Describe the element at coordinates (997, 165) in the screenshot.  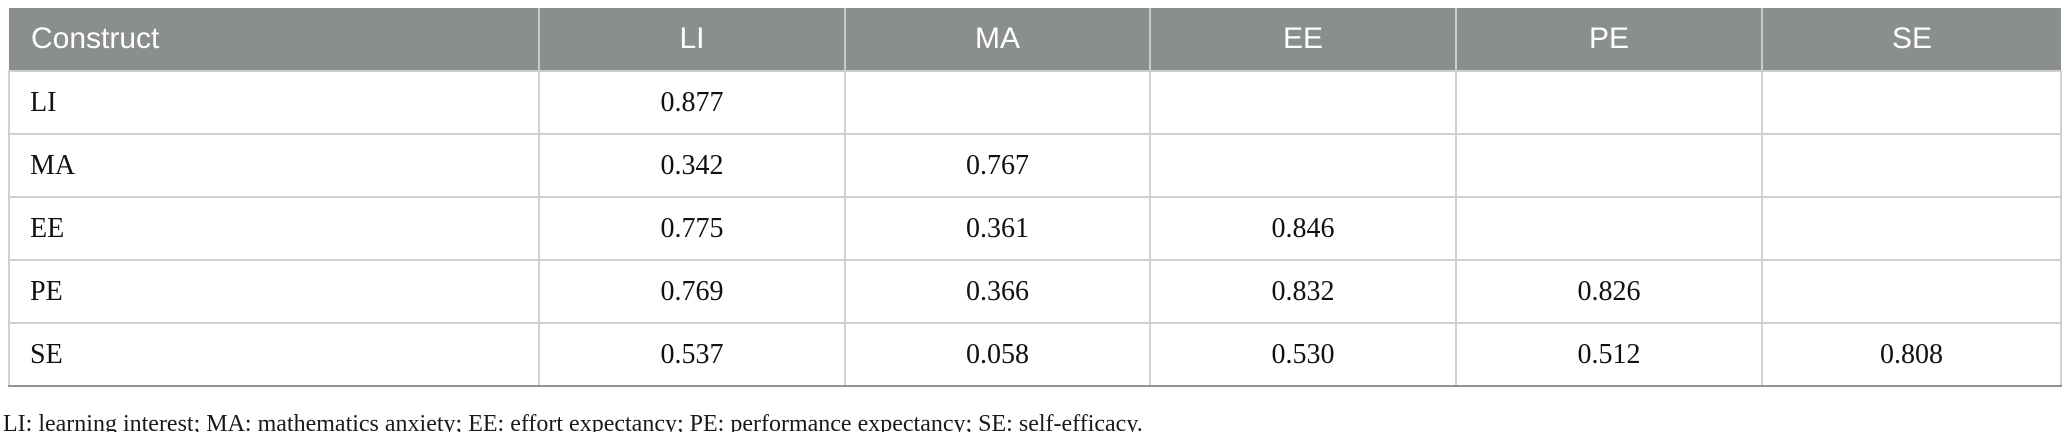
I see `cell-value: 0.767` at that location.